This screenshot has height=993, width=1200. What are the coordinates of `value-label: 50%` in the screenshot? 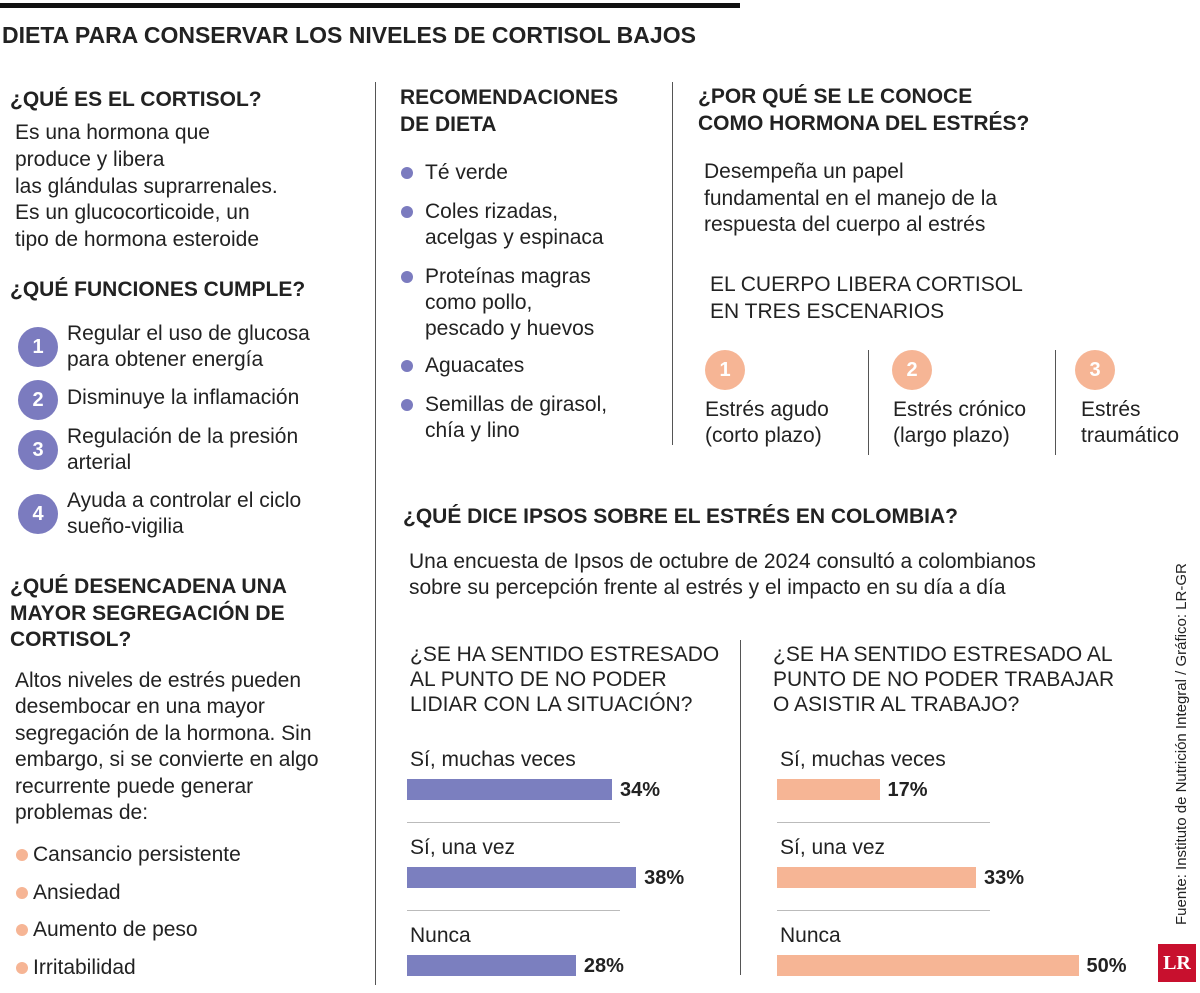 It's located at (1106, 966).